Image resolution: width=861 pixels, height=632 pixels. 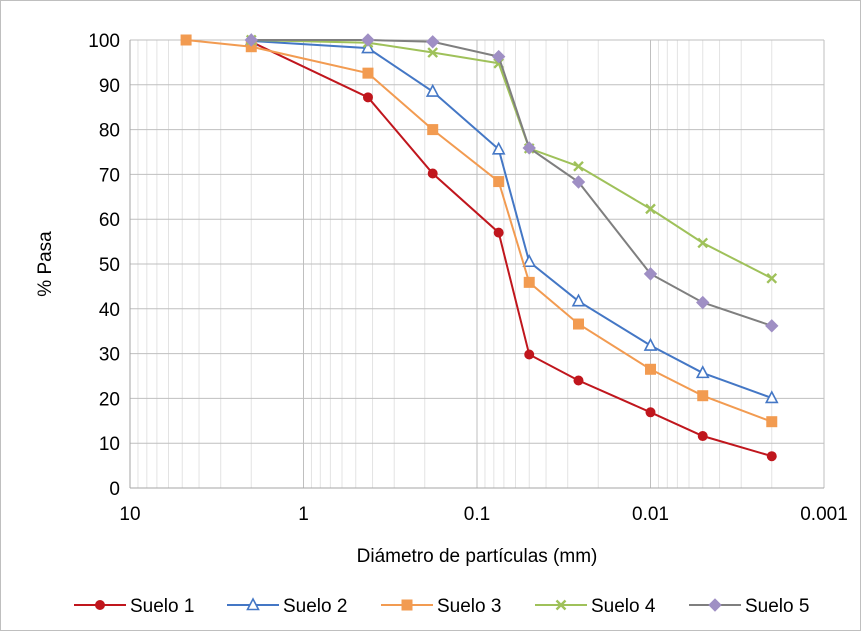 What do you see at coordinates (114, 489) in the screenshot?
I see `y-tick-label: 0` at bounding box center [114, 489].